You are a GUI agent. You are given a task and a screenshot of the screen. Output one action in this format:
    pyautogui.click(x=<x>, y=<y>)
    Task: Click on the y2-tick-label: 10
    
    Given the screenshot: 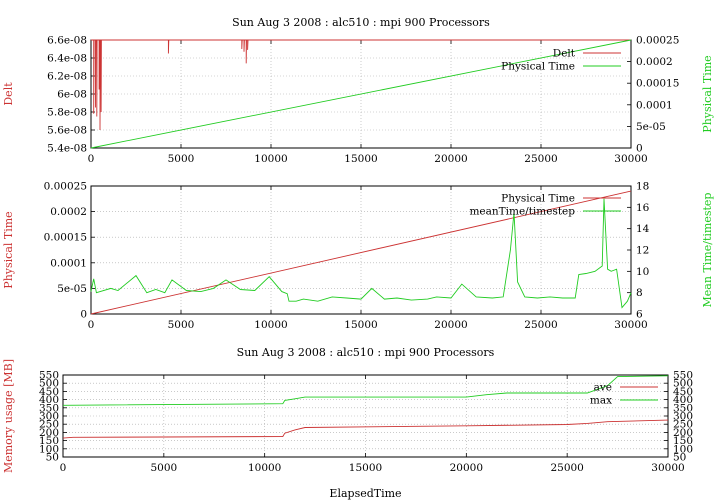 What is the action you would take?
    pyautogui.click(x=642, y=272)
    